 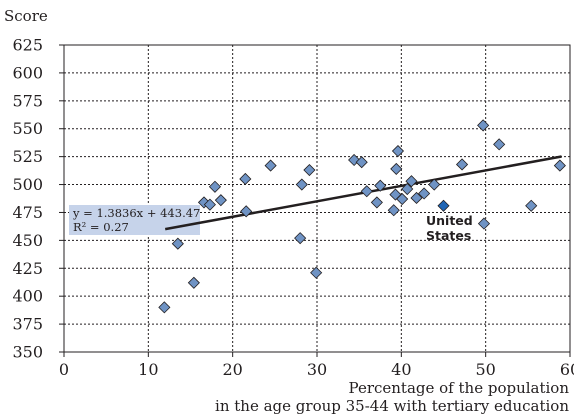 I want to click on y-tick-label: 375, so click(x=27, y=324).